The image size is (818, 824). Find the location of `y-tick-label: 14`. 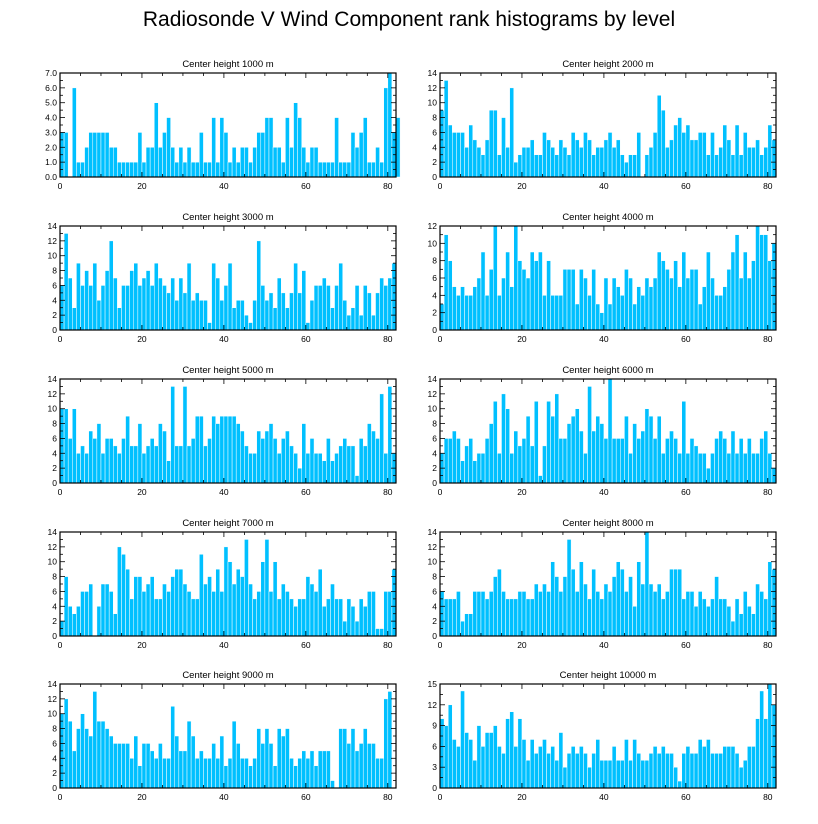

y-tick-label: 14 is located at coordinates (433, 73).